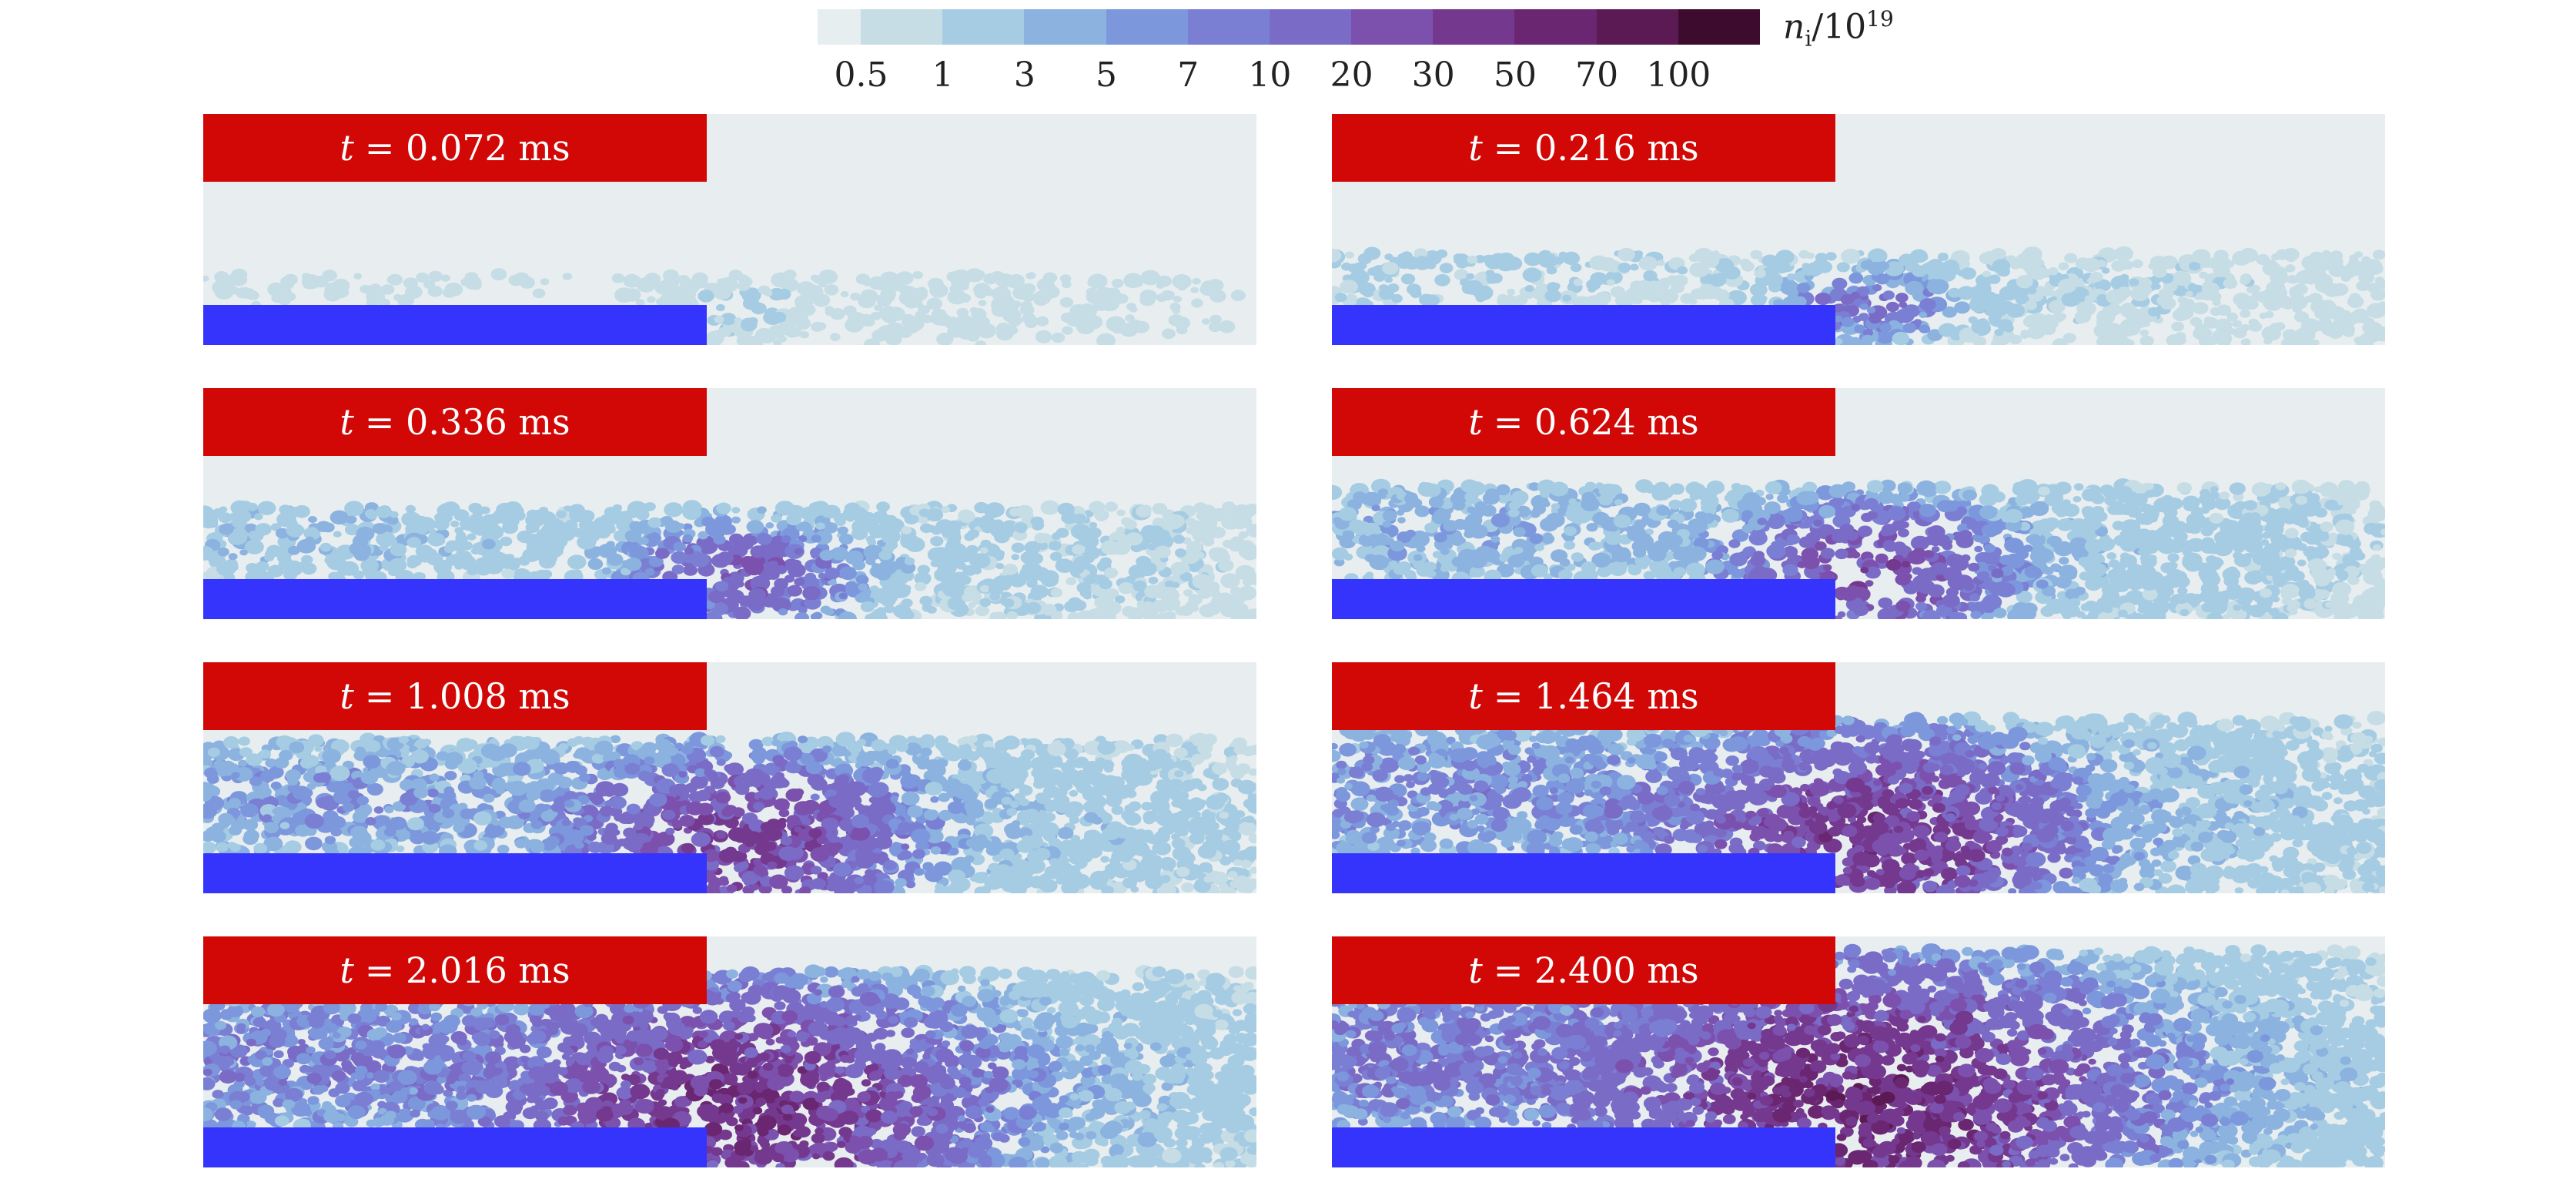 Image resolution: width=2576 pixels, height=1179 pixels. What do you see at coordinates (455, 599) in the screenshot?
I see `target-plate` at bounding box center [455, 599].